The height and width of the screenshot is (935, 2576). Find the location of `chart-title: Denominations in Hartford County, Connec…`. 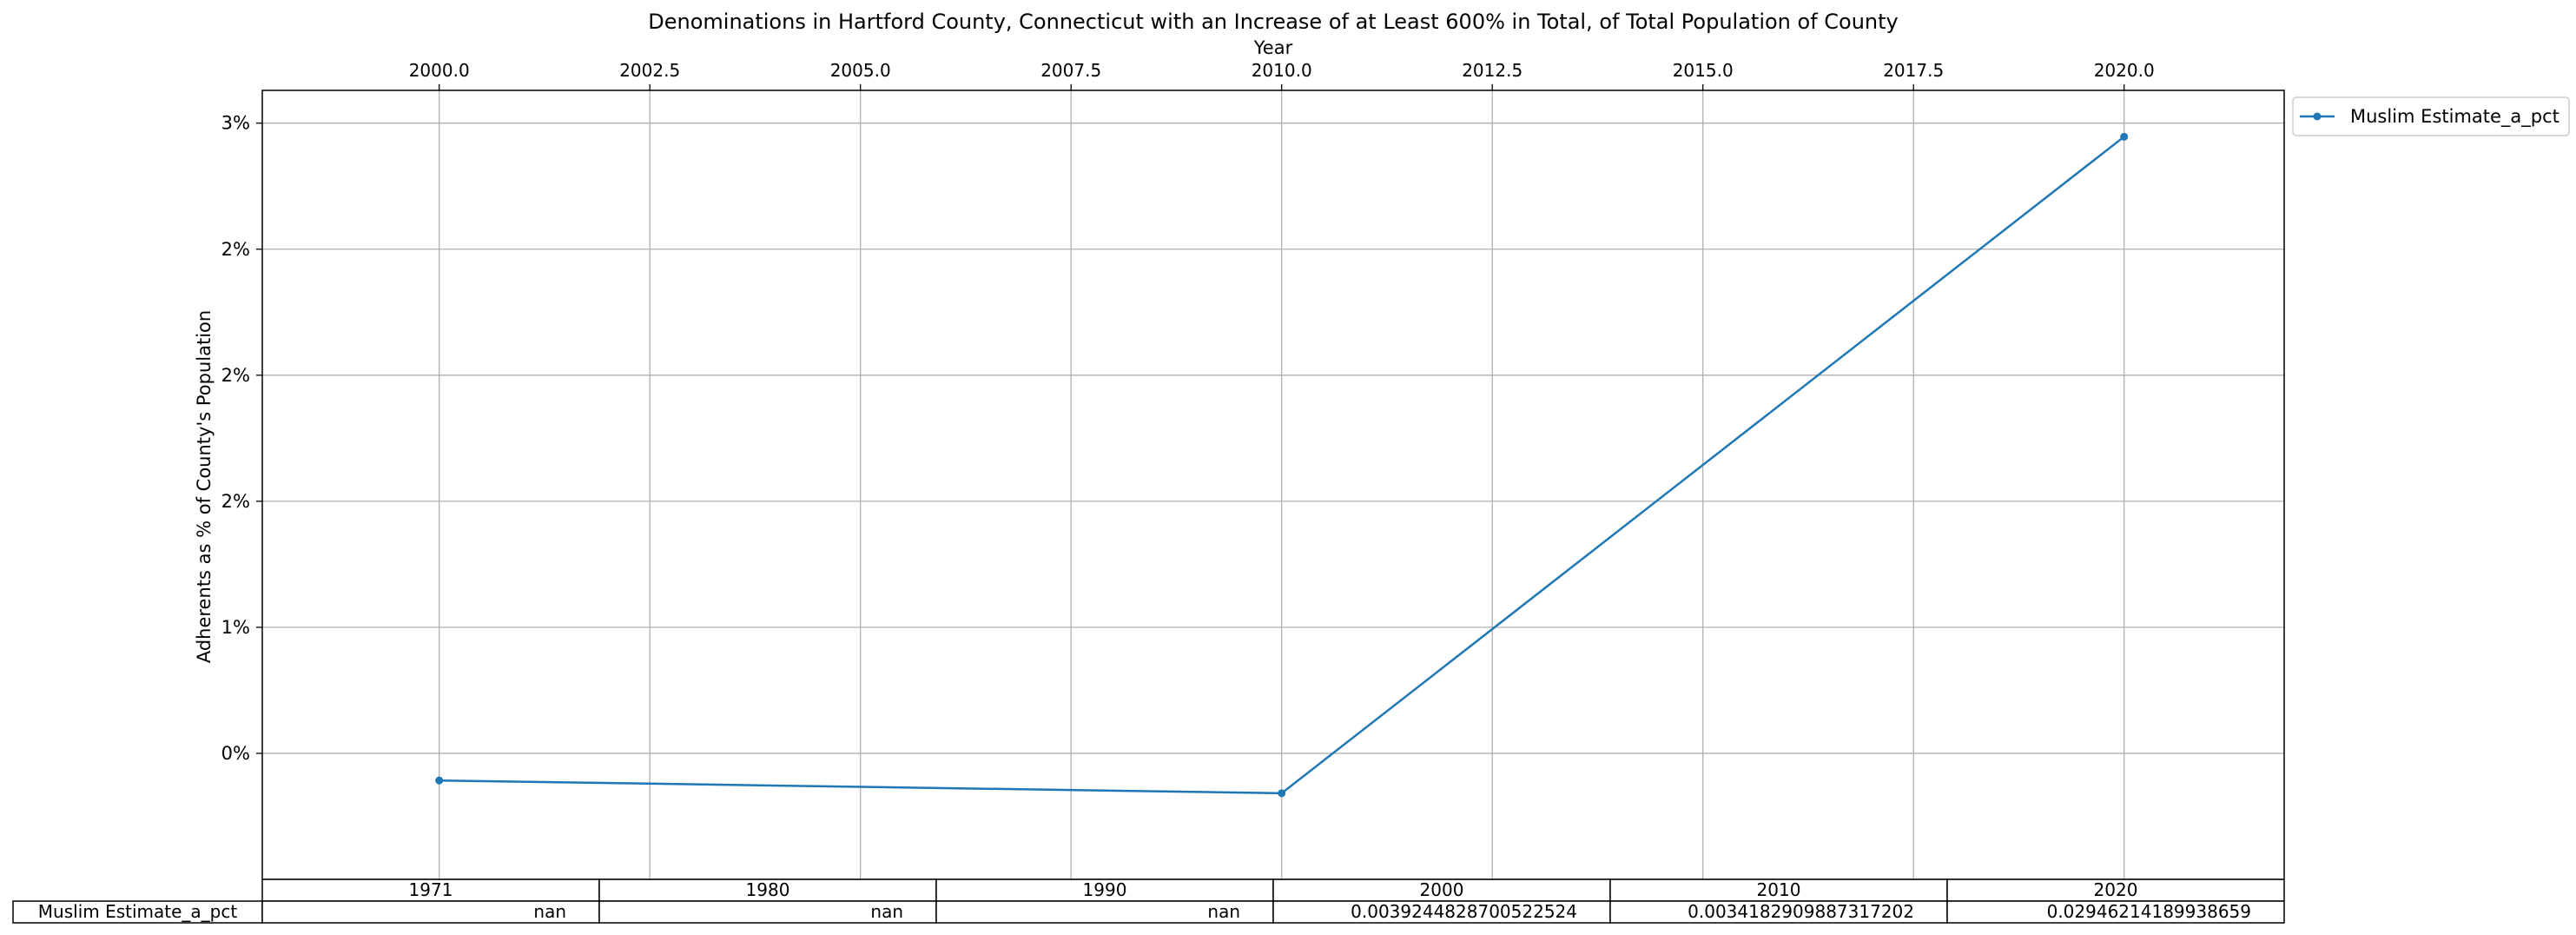

chart-title: Denominations in Hartford County, Connec… is located at coordinates (1273, 22).